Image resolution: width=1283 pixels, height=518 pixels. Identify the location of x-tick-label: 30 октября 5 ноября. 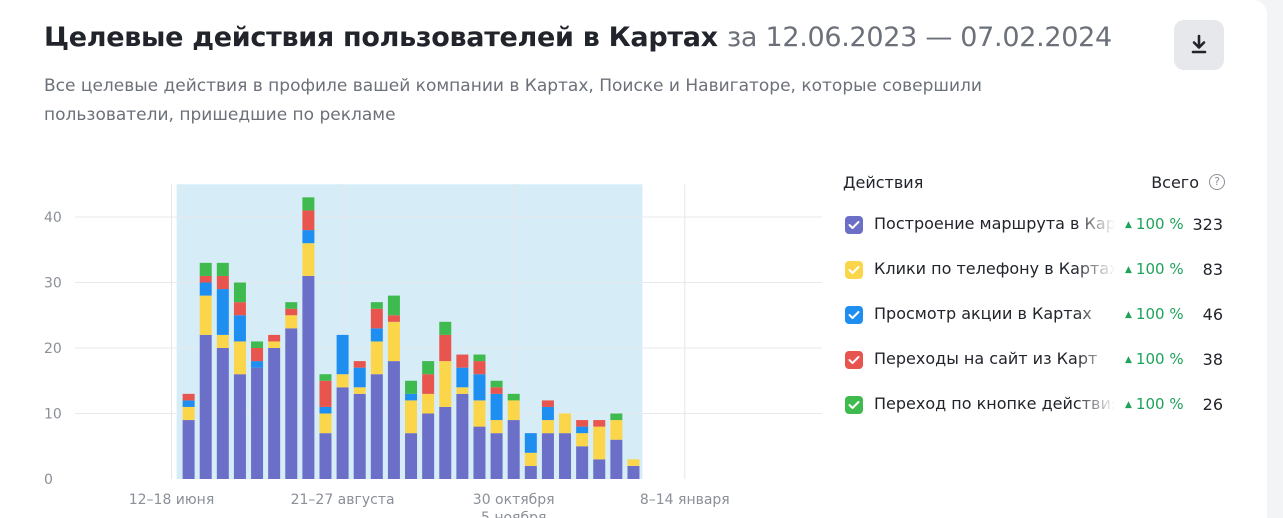
(514, 505).